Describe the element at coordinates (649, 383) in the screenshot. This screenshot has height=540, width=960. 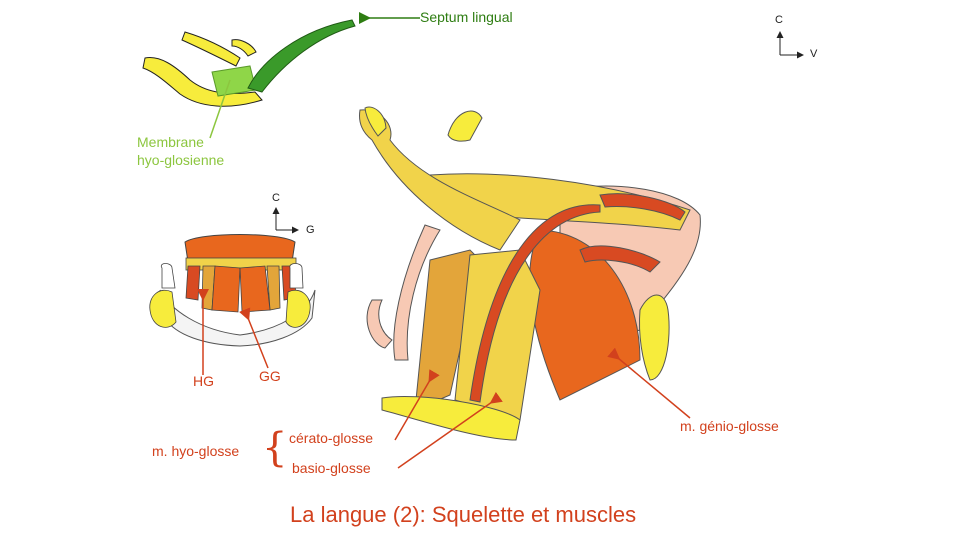
I see `genio-glosse-arrow` at that location.